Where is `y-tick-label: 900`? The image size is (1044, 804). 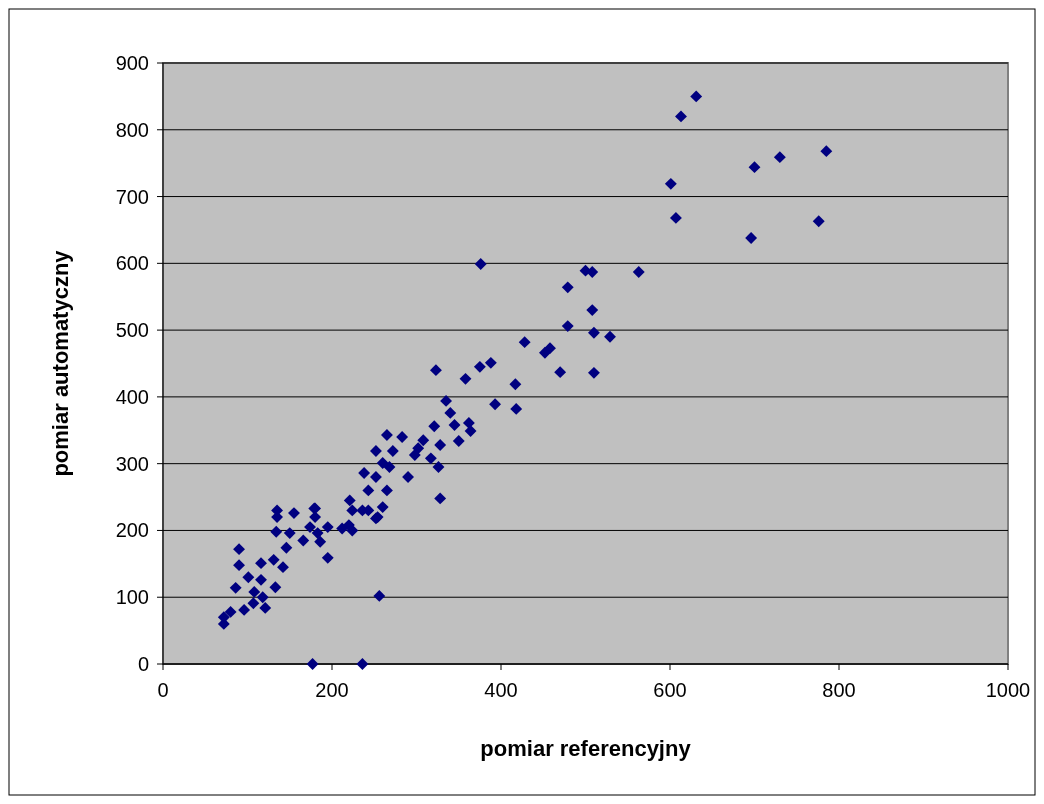
y-tick-label: 900 is located at coordinates (132, 63).